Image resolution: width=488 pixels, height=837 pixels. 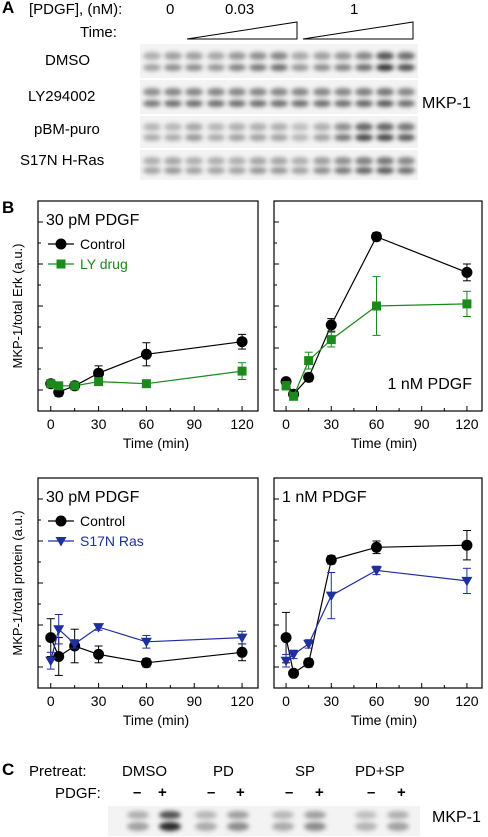 What do you see at coordinates (8, 207) in the screenshot?
I see `panel-b-letter: B` at bounding box center [8, 207].